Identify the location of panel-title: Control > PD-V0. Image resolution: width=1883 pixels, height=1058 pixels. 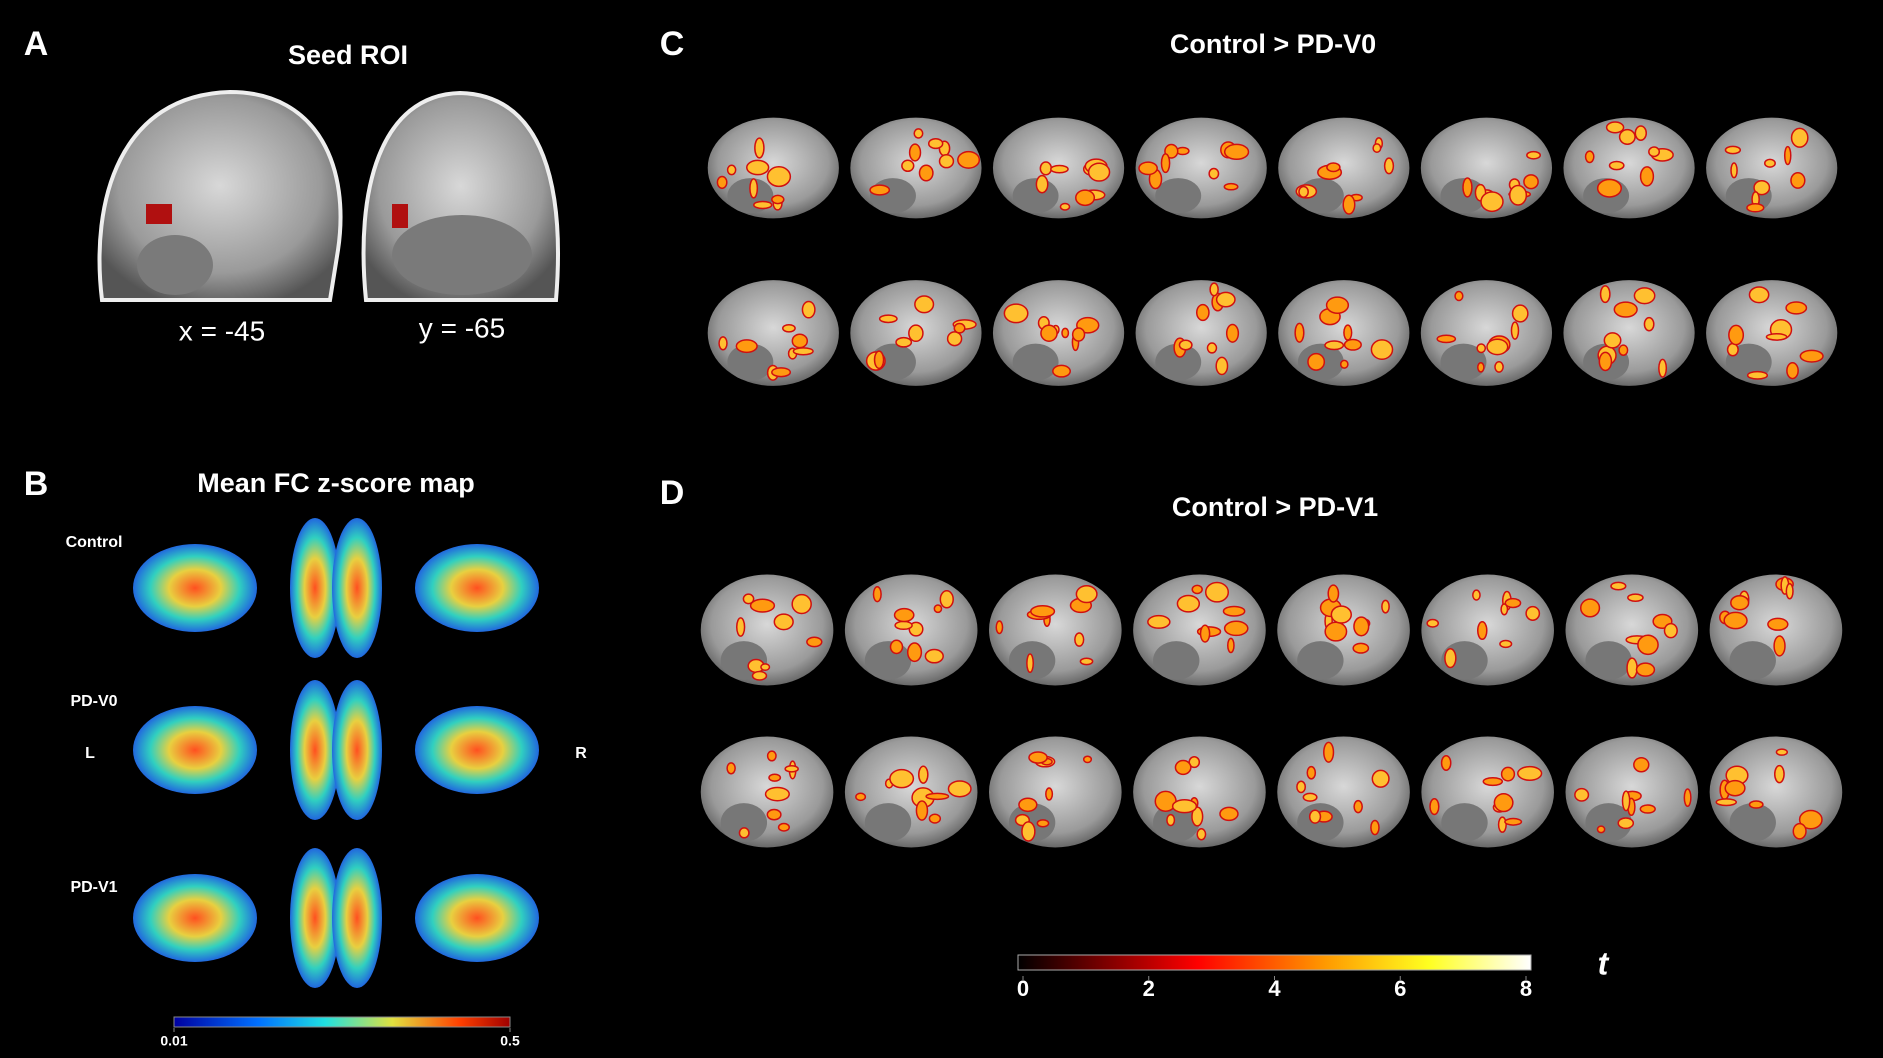
(1273, 44).